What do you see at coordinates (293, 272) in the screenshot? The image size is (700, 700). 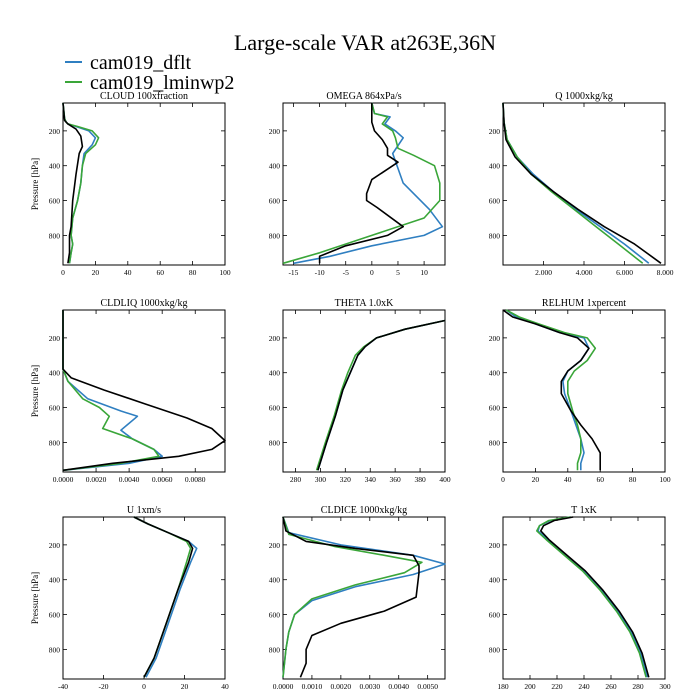 I see `x-tick-label: -15` at bounding box center [293, 272].